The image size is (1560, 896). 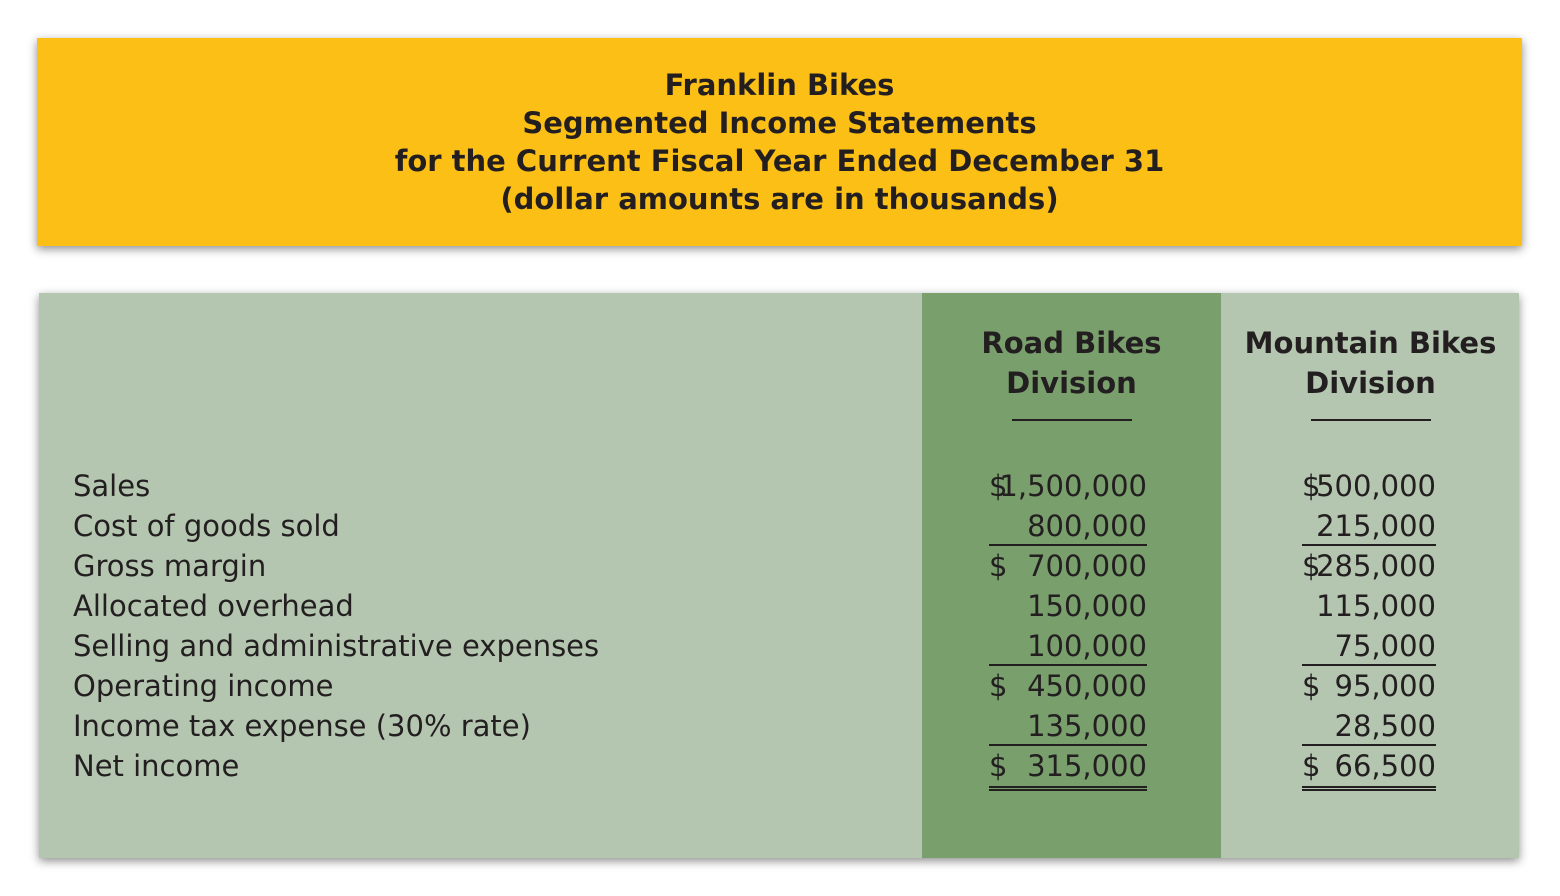 I want to click on row-cost-of-goods-sold: Cost of goods sold 800,000 215,000, so click(x=779, y=526).